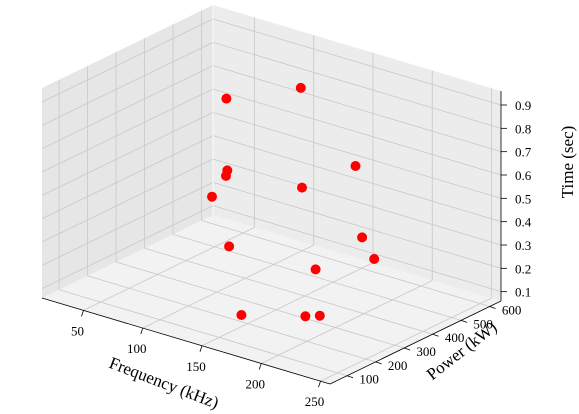  I want to click on y-tick-label: 100, so click(369, 379).